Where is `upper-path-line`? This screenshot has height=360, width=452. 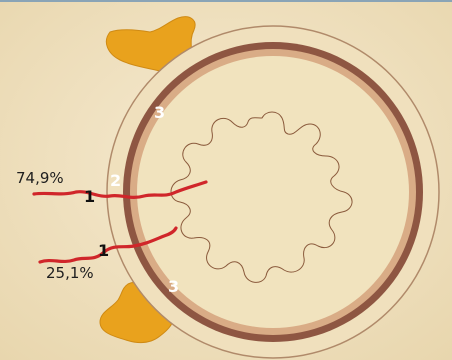 upper-path-line is located at coordinates (120, 190).